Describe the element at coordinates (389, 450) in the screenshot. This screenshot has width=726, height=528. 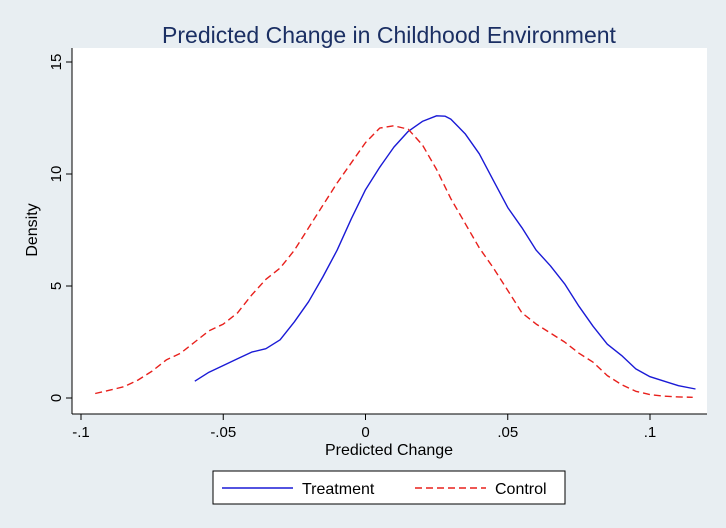
I see `x-axis-title: Predicted Change` at that location.